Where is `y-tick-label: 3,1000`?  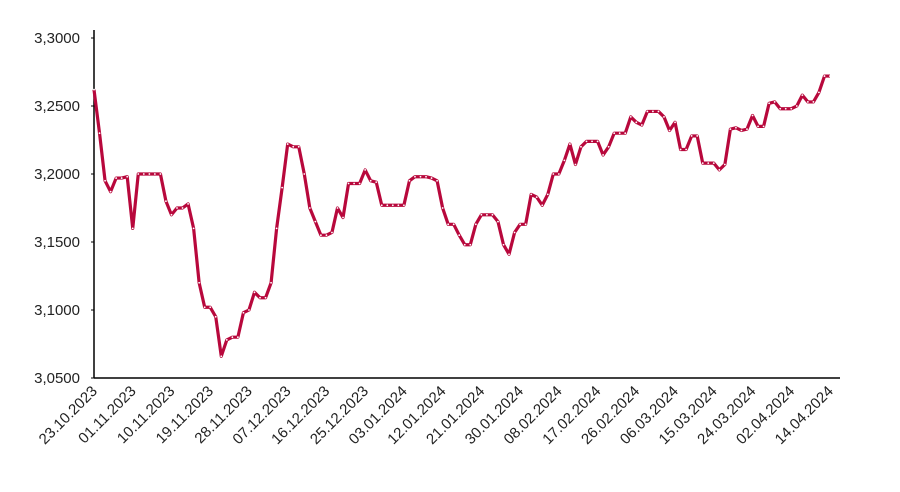 y-tick-label: 3,1000 is located at coordinates (57, 310).